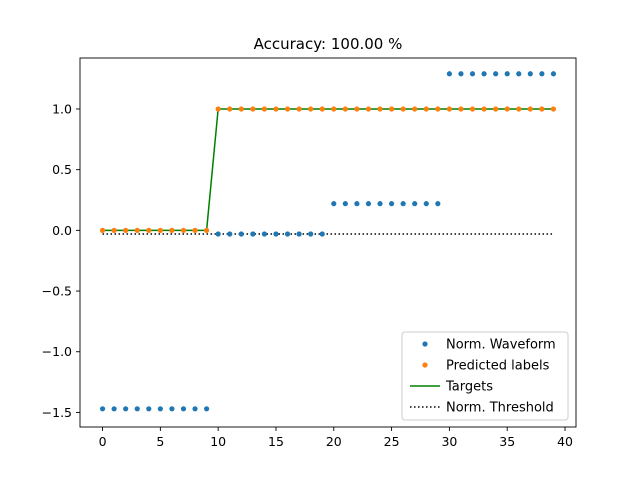  I want to click on x-tick-label-0: 0, so click(103, 441).